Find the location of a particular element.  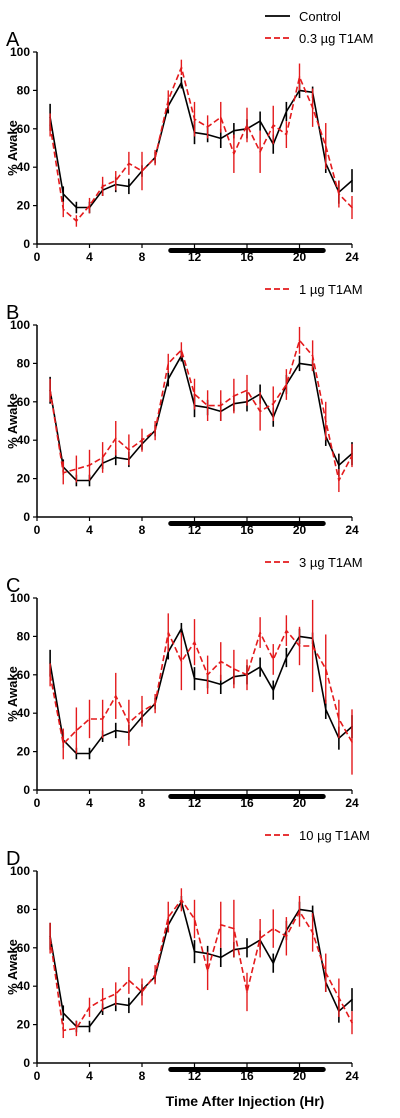

panel-label: B is located at coordinates (12, 313).